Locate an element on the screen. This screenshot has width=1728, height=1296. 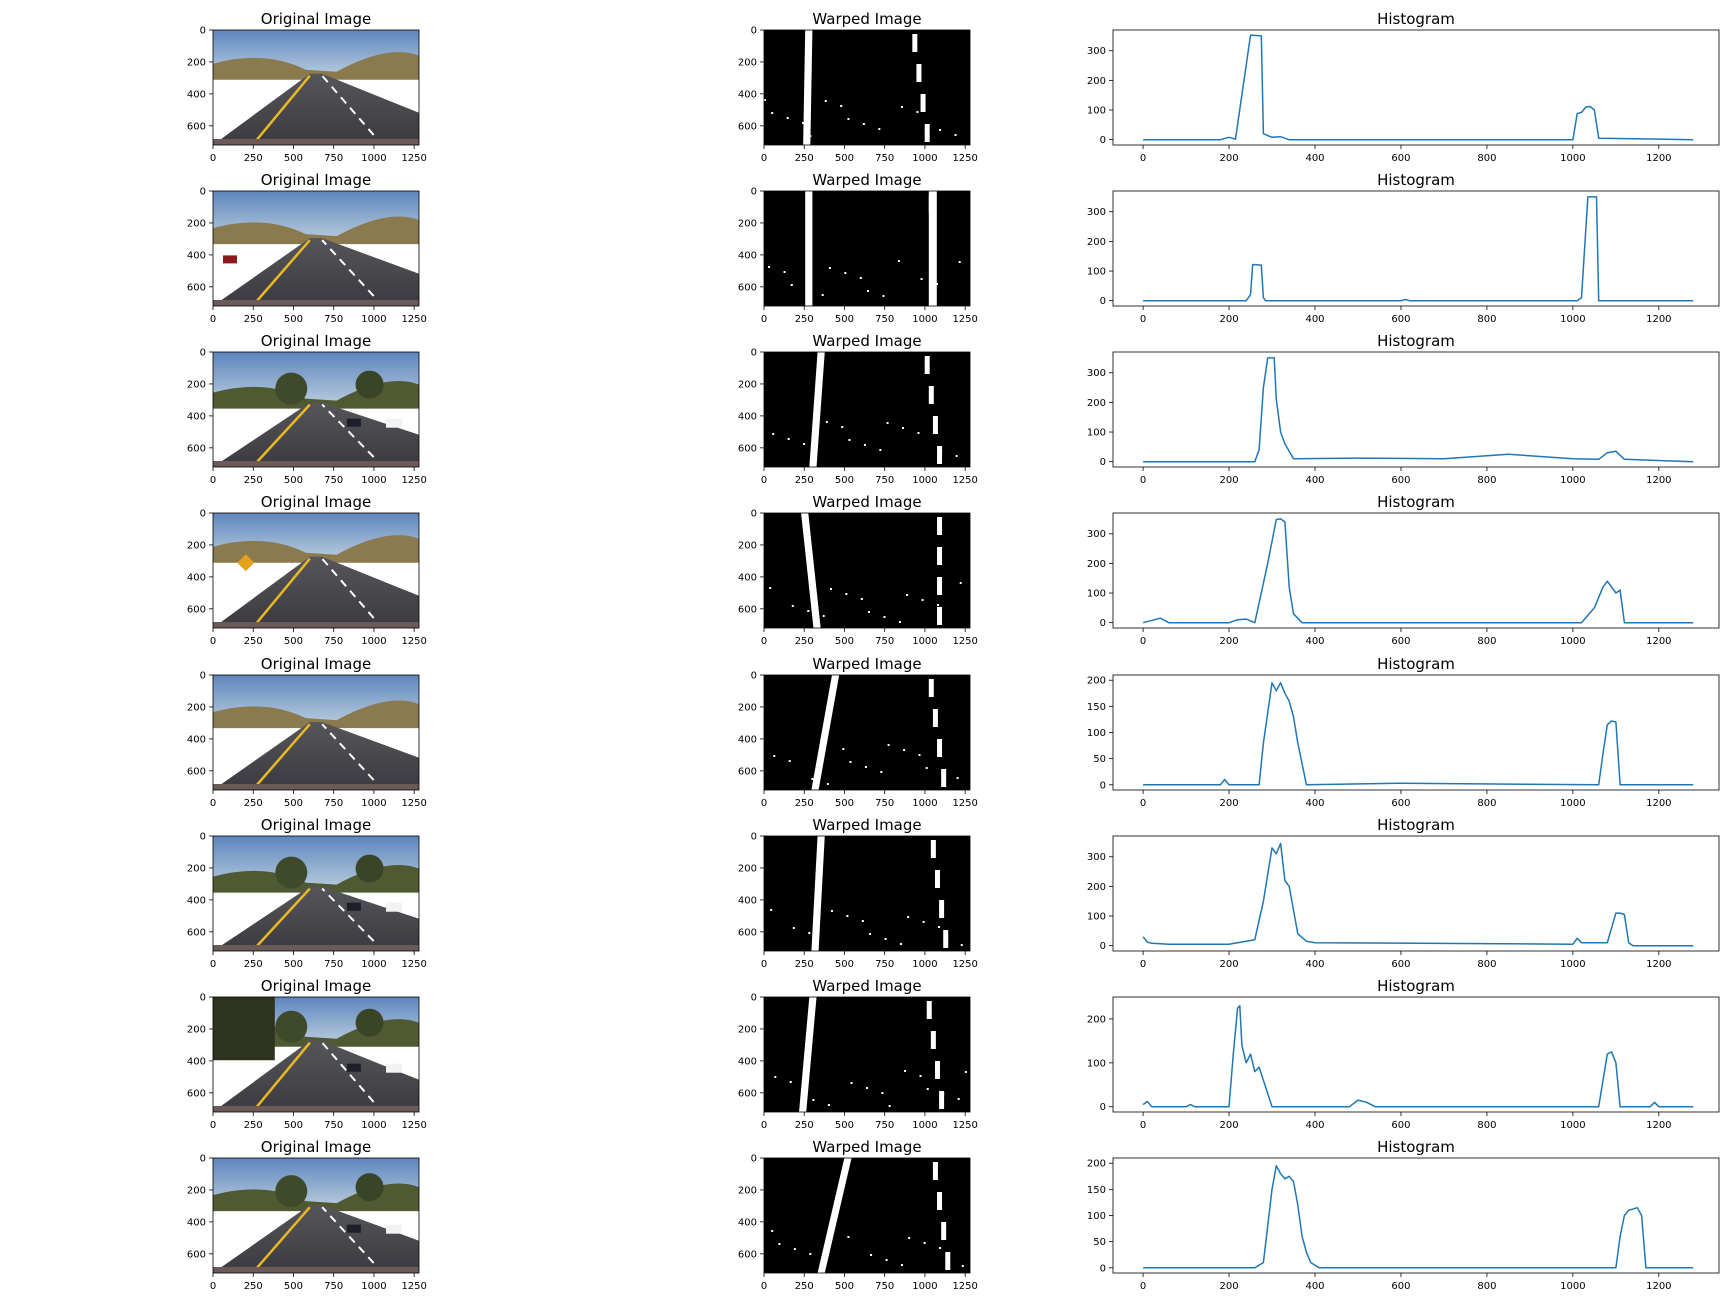
hood is located at coordinates (316, 787).